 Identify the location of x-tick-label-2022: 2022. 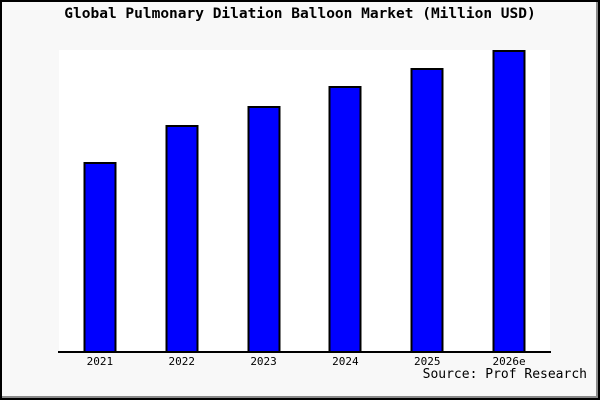
(181, 361).